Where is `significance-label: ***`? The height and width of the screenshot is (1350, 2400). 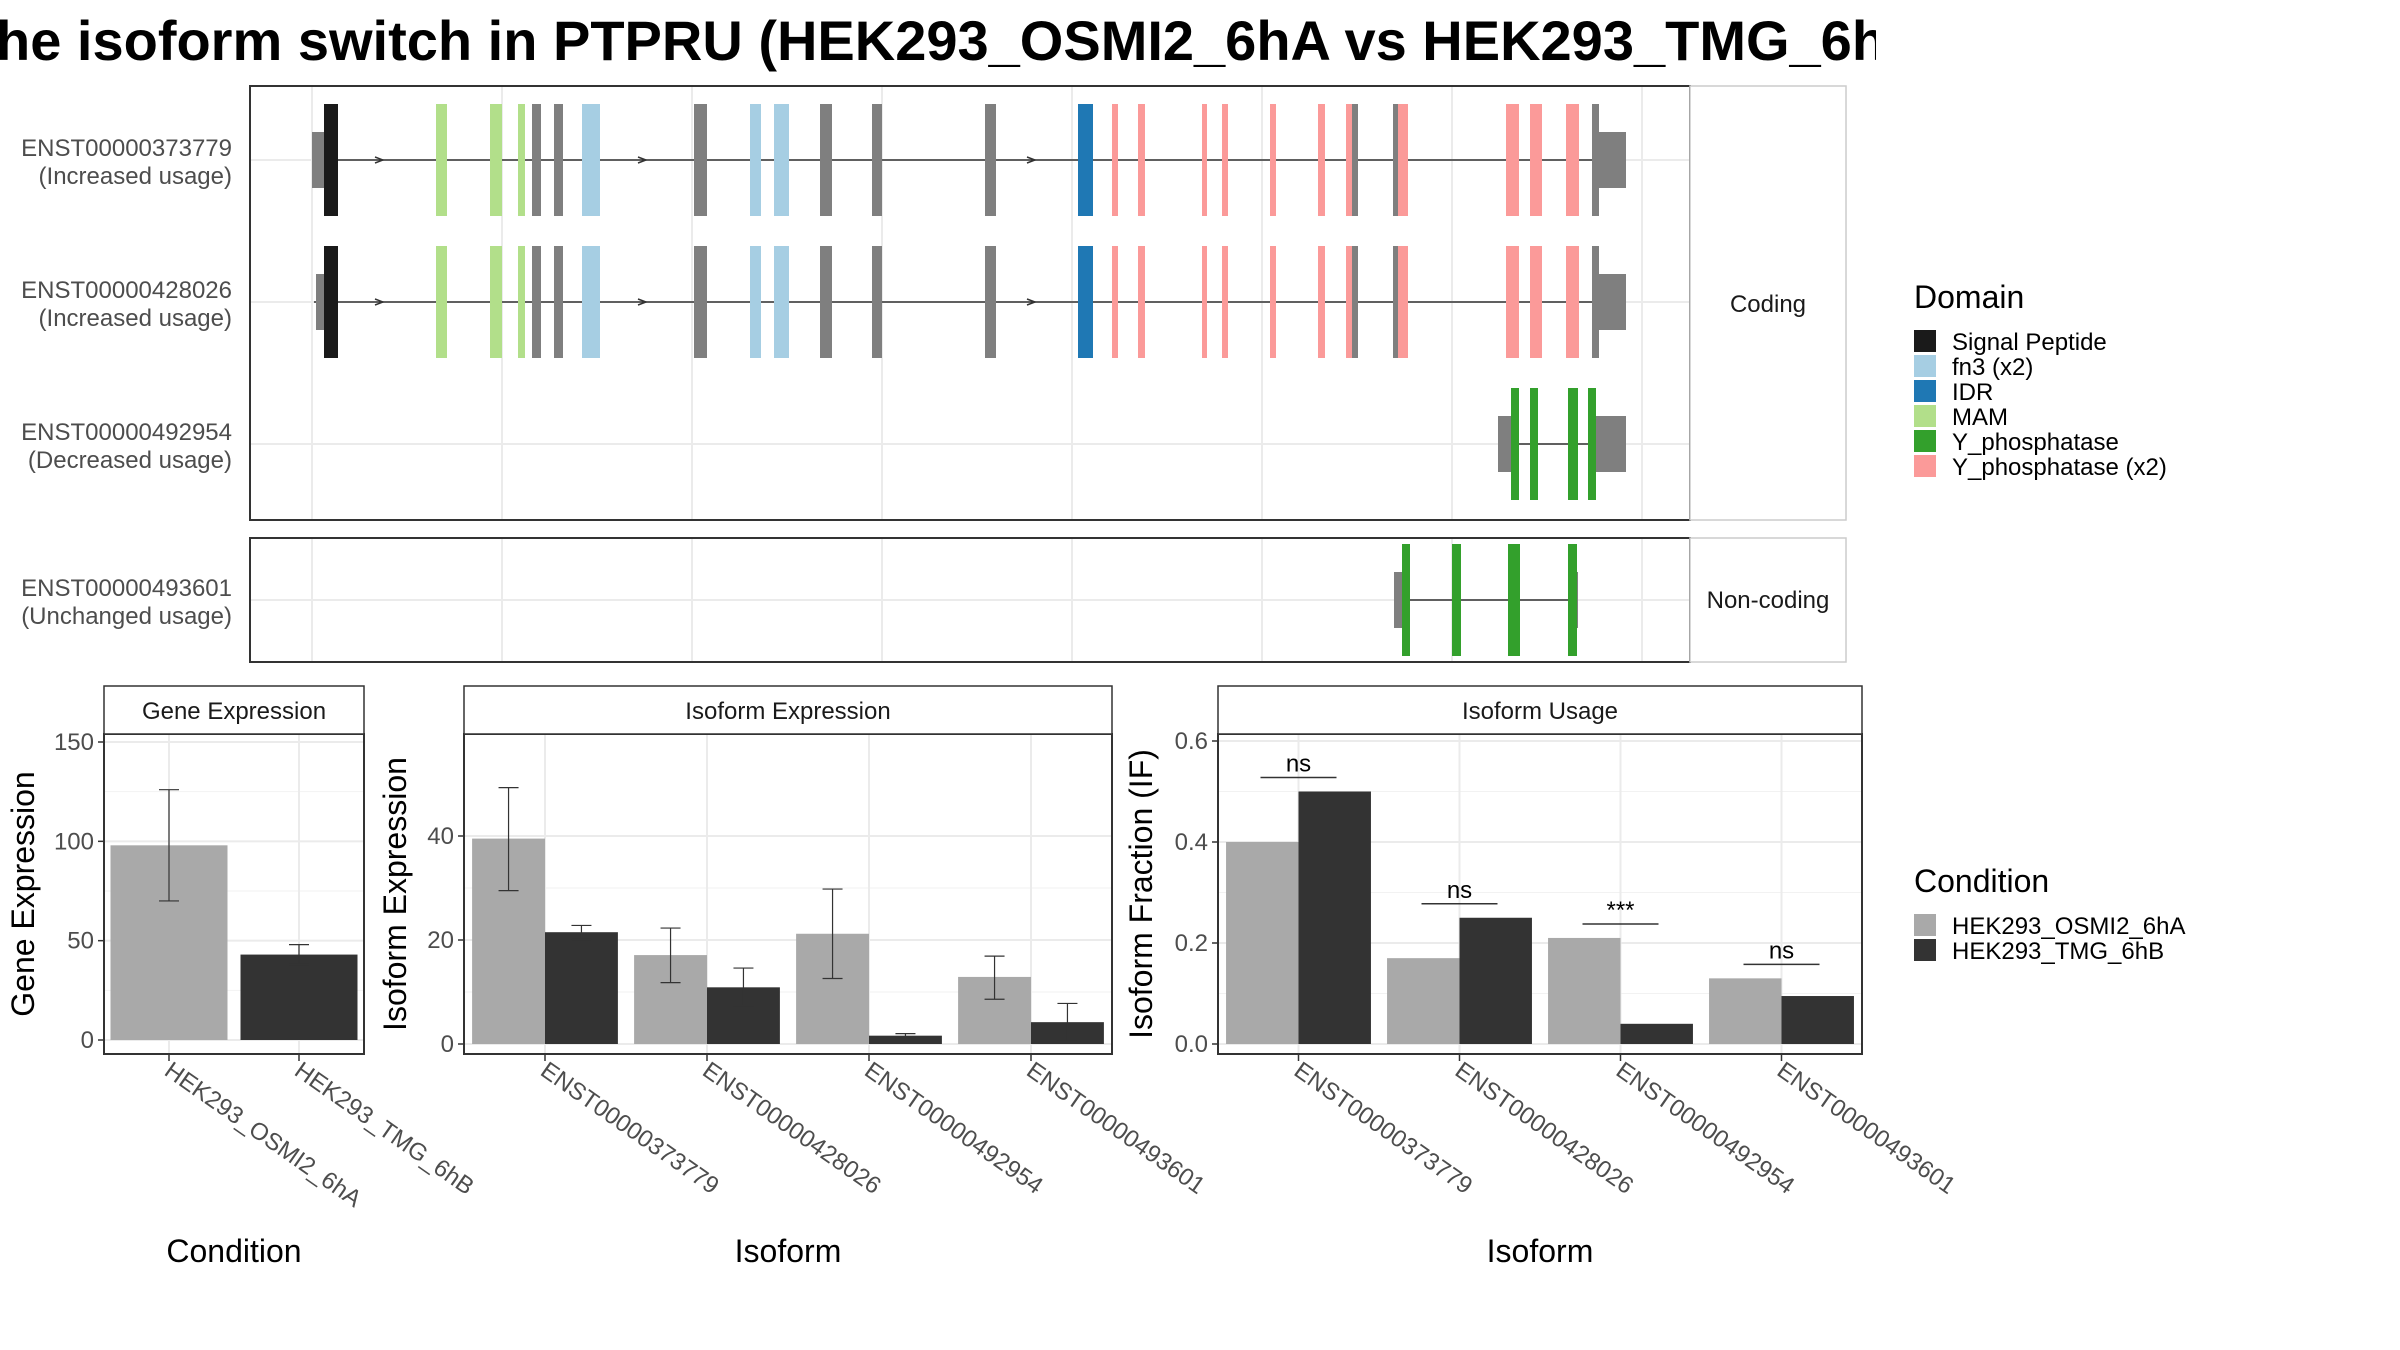
significance-label: *** is located at coordinates (1620, 910).